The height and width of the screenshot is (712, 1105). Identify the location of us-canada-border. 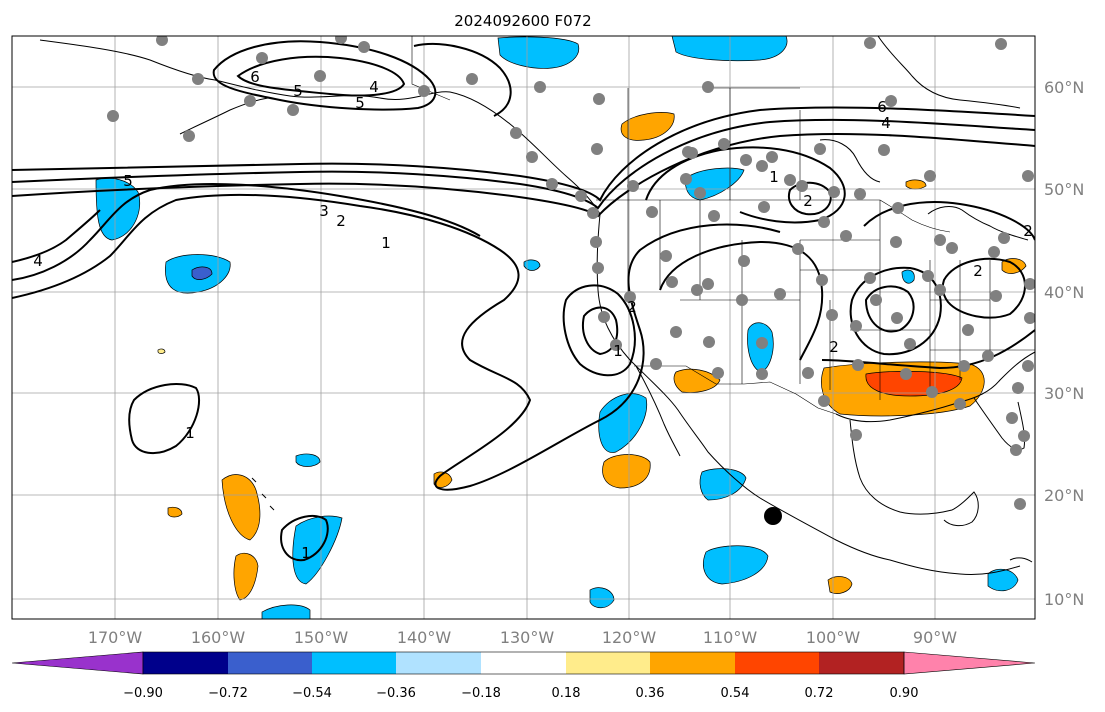
(773, 216).